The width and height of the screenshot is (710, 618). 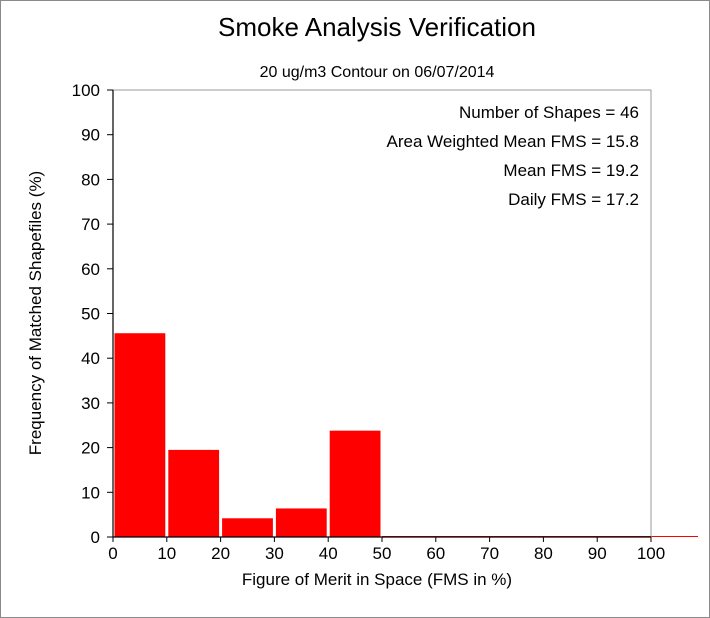 I want to click on stat-annotation-3: Mean FMS = 19.2, so click(x=571, y=170).